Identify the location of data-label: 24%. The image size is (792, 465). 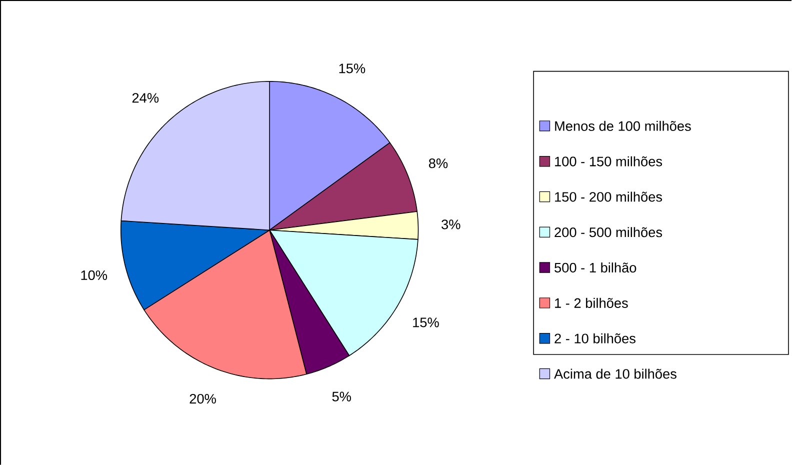
(145, 97).